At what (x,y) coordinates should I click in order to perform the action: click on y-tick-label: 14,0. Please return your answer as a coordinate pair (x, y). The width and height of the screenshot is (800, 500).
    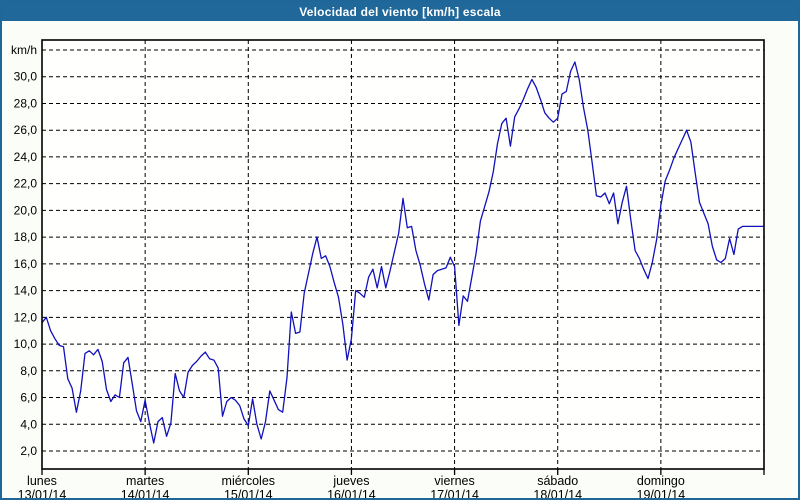
    Looking at the image, I should click on (26, 291).